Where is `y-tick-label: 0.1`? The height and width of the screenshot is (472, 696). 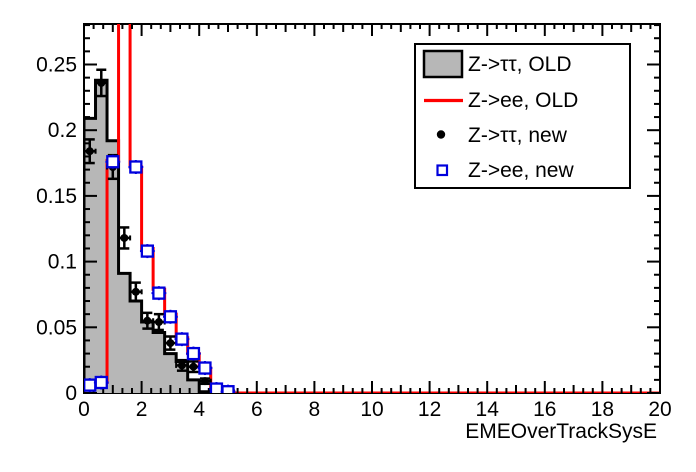
y-tick-label: 0.1 is located at coordinates (62, 262).